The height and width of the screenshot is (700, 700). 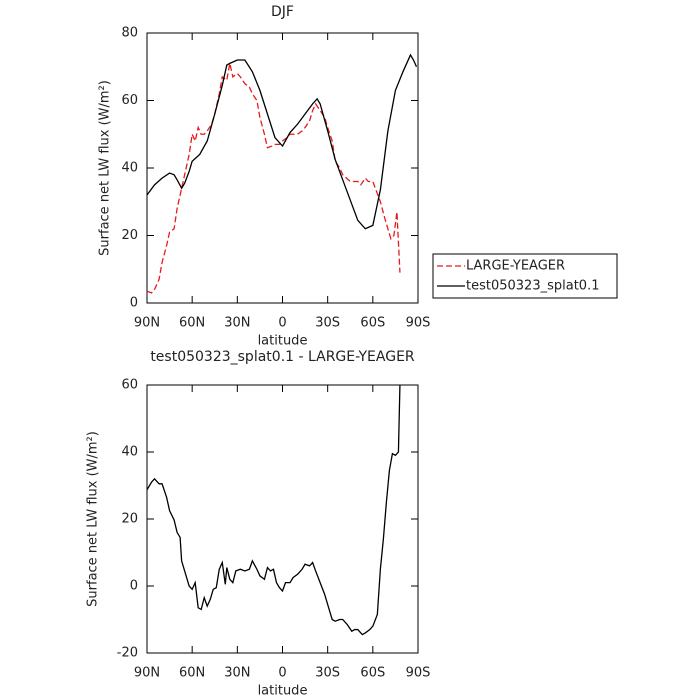 I want to click on legend-box, so click(x=525, y=276).